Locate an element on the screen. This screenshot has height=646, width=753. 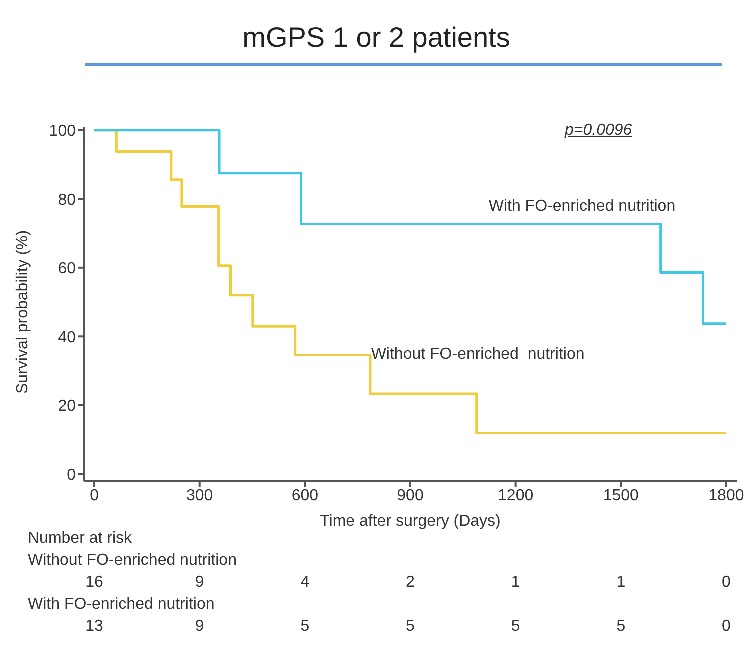
y-tick-label: 80 is located at coordinates (67, 200).